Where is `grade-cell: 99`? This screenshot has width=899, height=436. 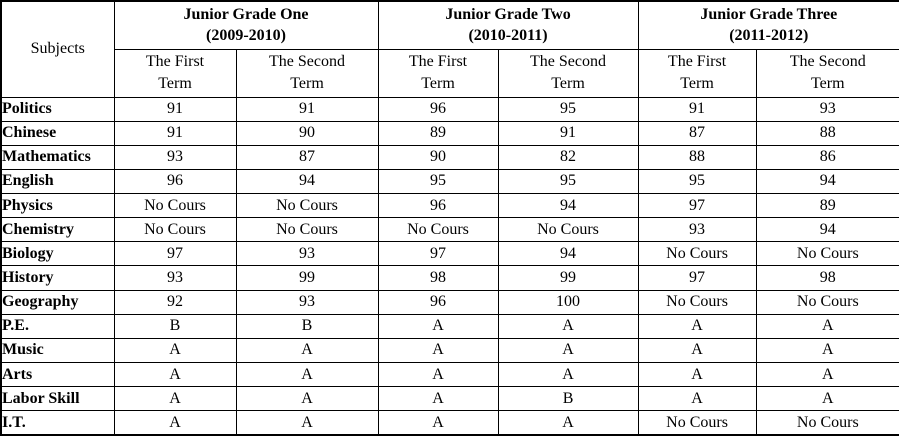
grade-cell: 99 is located at coordinates (307, 278).